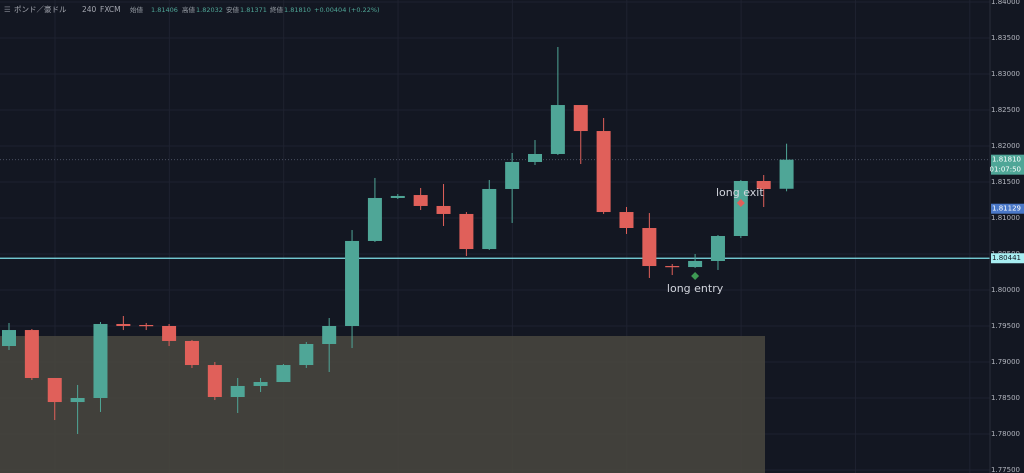 This screenshot has width=1024, height=473. I want to click on marker-price-badge, so click(1007, 208).